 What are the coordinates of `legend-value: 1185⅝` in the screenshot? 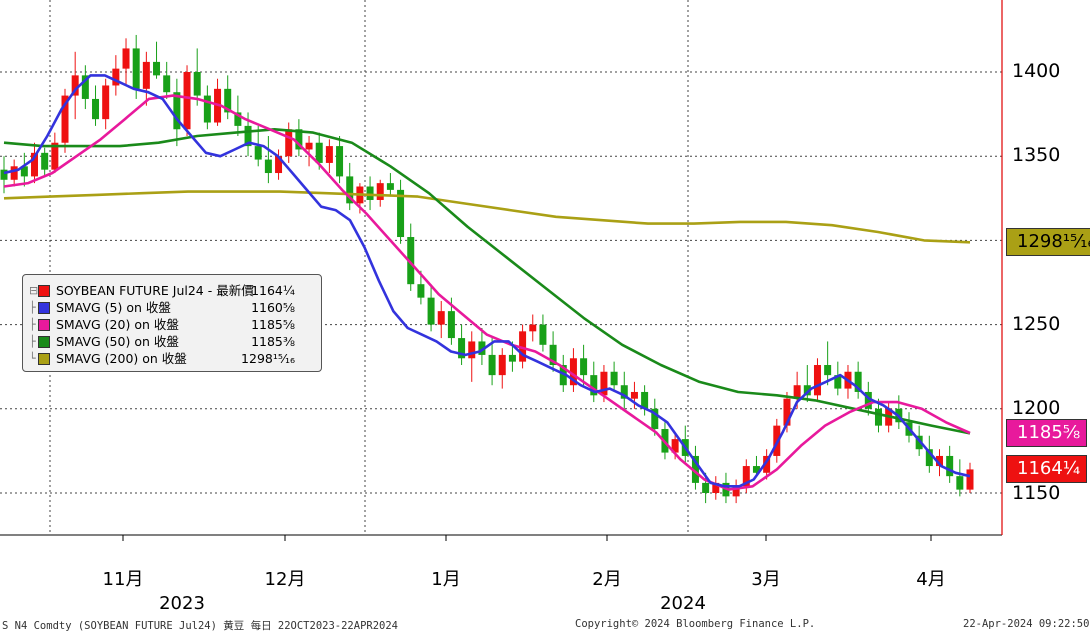 It's located at (273, 324).